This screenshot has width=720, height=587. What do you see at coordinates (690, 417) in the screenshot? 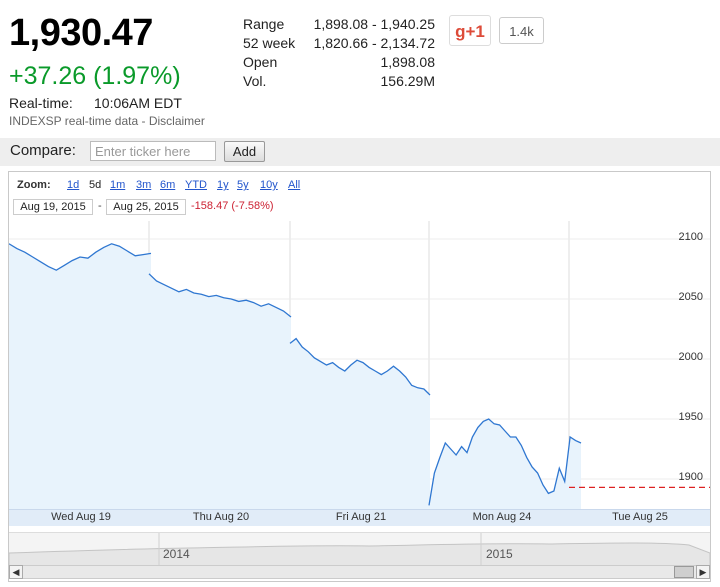
I see `y-tick-label: 1950` at bounding box center [690, 417].